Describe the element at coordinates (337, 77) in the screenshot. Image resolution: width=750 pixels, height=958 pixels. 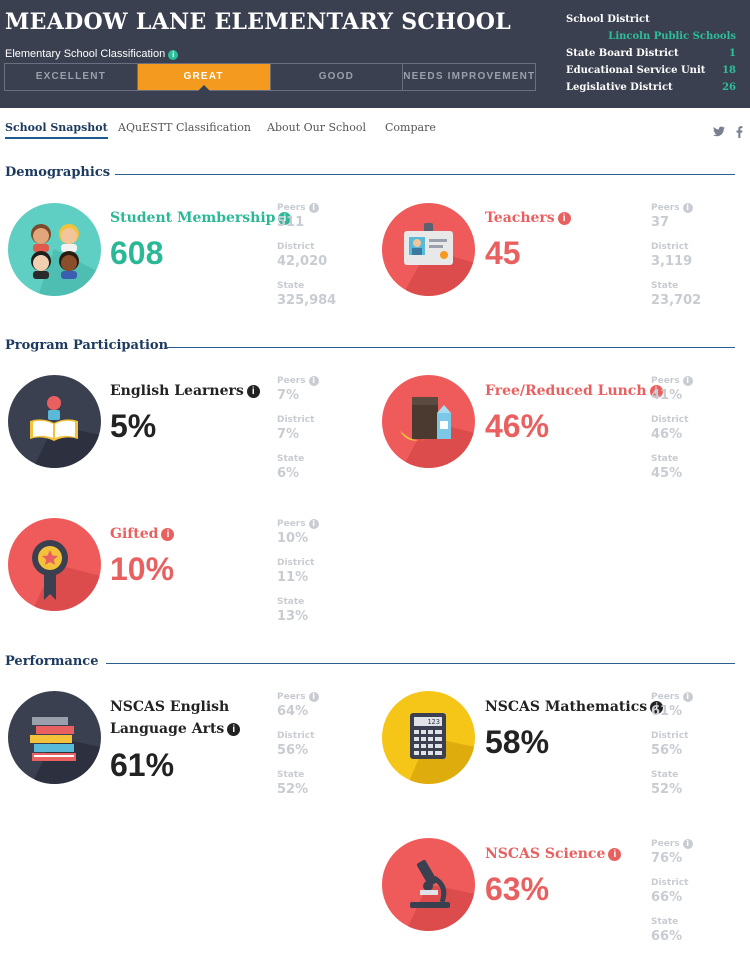
I see `classification-good: GOOD` at that location.